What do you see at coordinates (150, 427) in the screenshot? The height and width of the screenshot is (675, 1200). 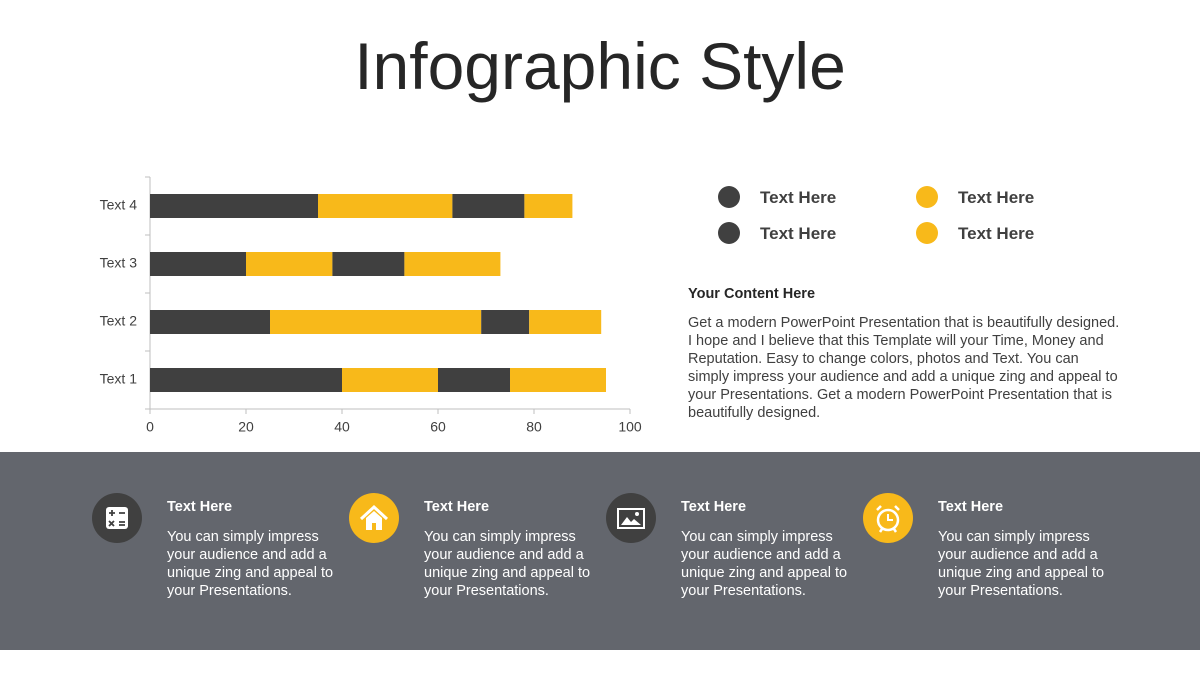 I see `x-tick-label: 0` at bounding box center [150, 427].